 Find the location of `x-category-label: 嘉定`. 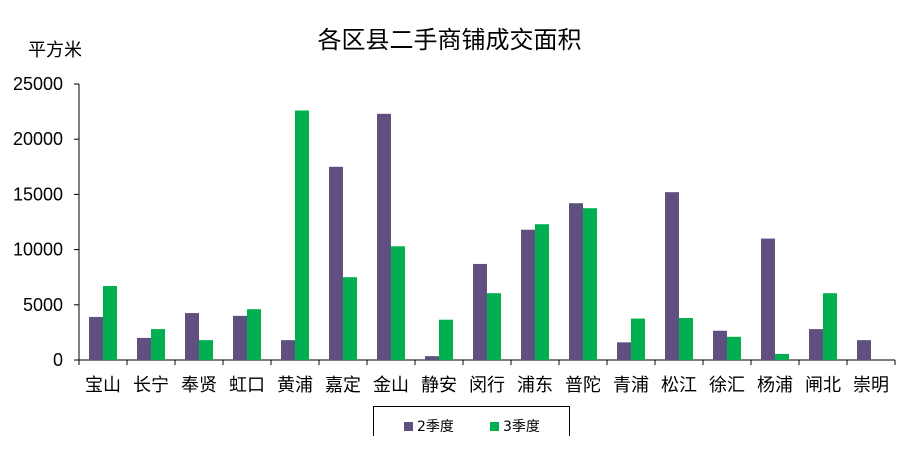

x-category-label: 嘉定 is located at coordinates (343, 385).